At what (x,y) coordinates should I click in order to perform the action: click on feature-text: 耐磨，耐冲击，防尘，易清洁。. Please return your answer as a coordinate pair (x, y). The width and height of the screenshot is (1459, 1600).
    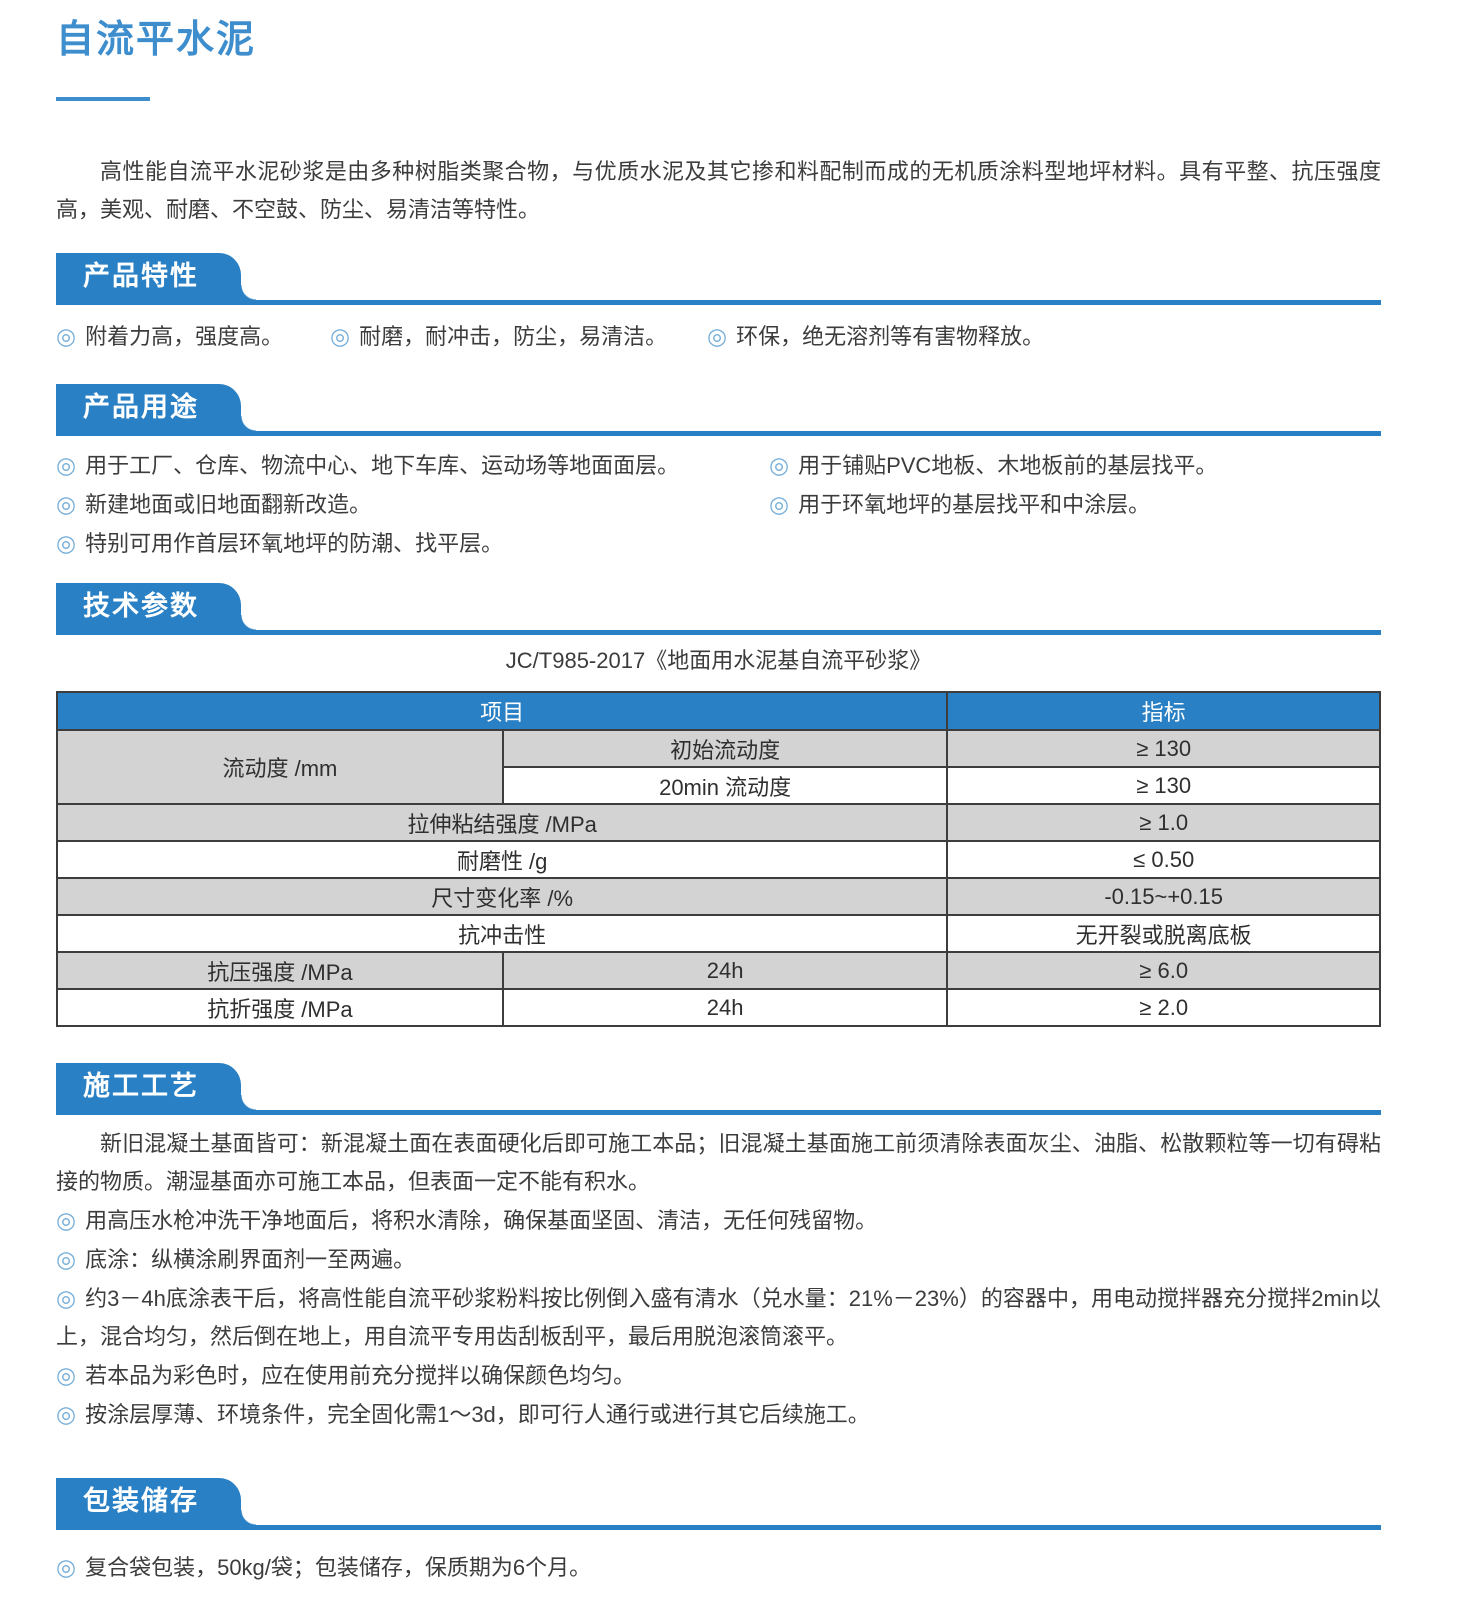
    Looking at the image, I should click on (513, 336).